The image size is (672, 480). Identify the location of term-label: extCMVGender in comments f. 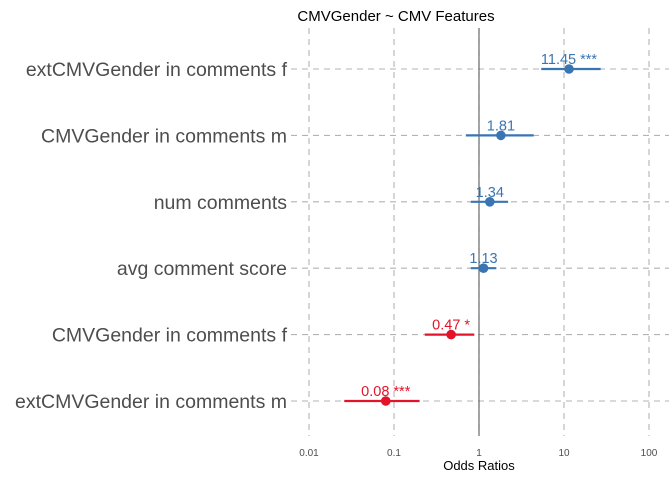
(157, 70).